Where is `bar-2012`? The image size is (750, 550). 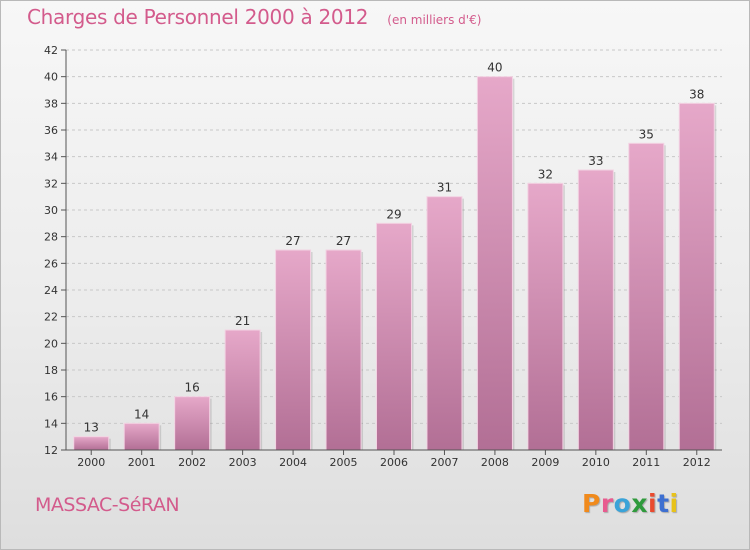
bar-2012 is located at coordinates (696, 276).